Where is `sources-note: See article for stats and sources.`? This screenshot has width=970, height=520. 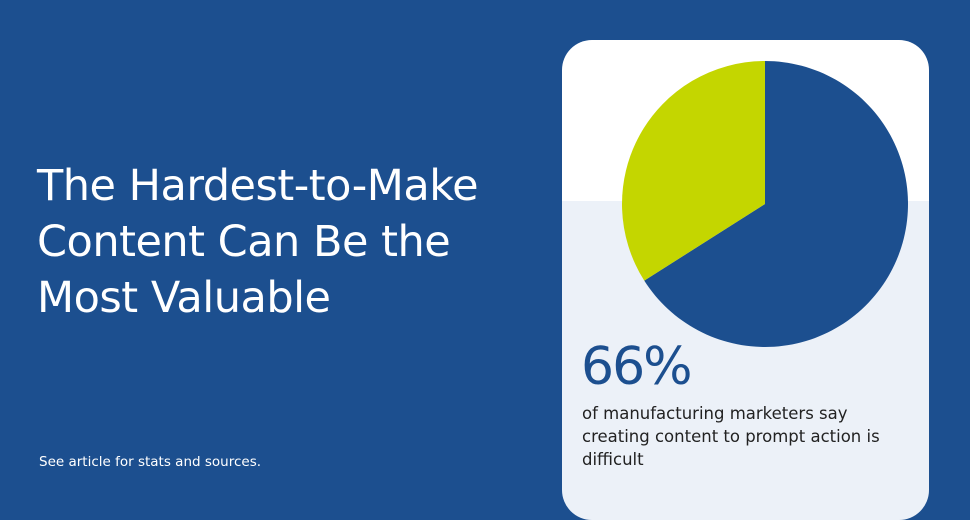
sources-note: See article for stats and sources. is located at coordinates (150, 462).